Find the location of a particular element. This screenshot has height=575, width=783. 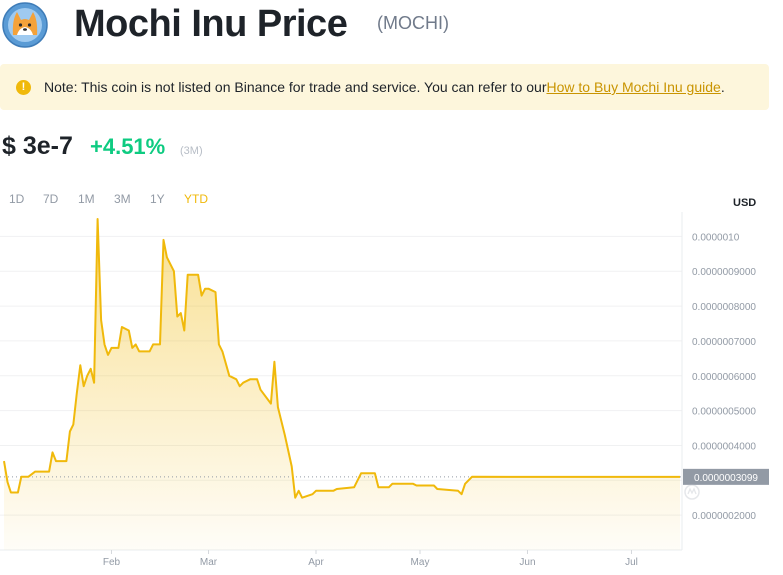

mochi-inu-logo is located at coordinates (25, 25).